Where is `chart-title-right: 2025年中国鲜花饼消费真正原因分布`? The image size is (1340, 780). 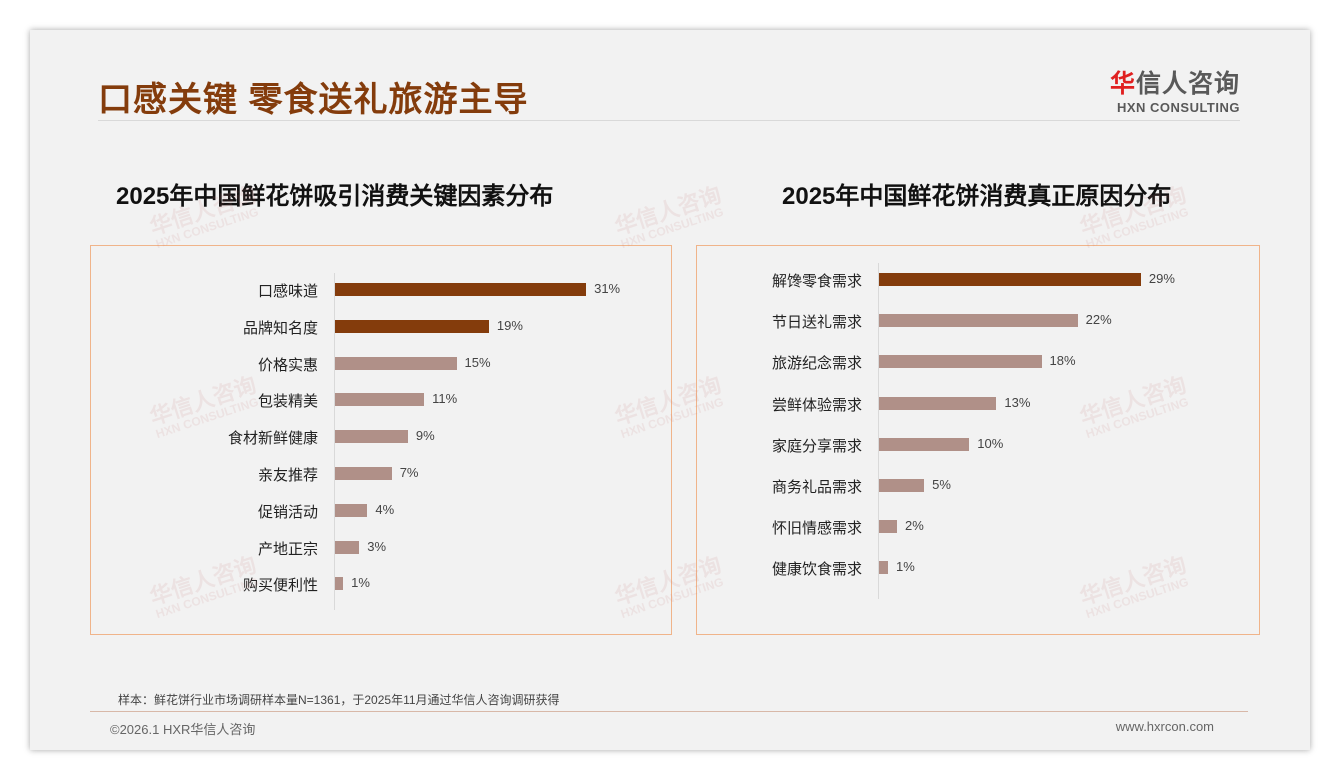
chart-title-right: 2025年中国鲜花饼消费真正原因分布 is located at coordinates (977, 196).